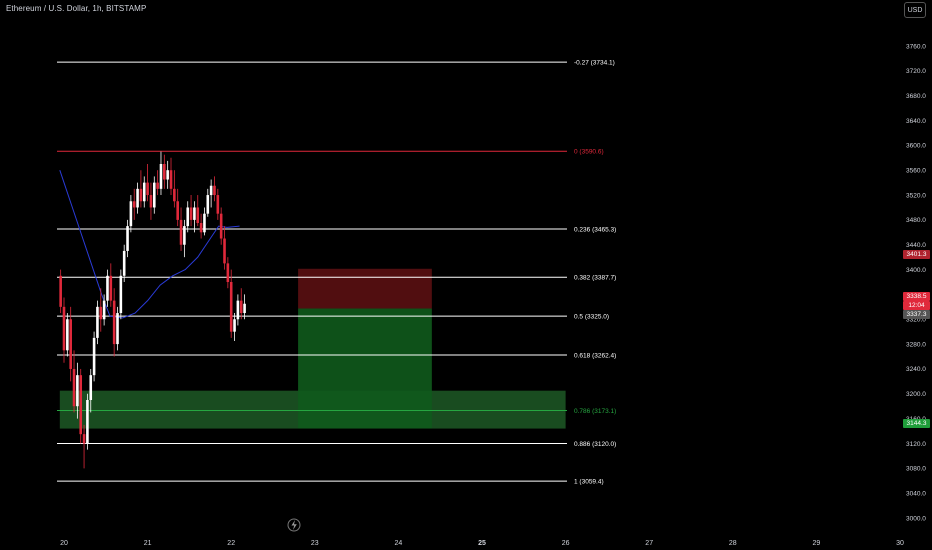  I want to click on date-tick-label: 30, so click(900, 543).